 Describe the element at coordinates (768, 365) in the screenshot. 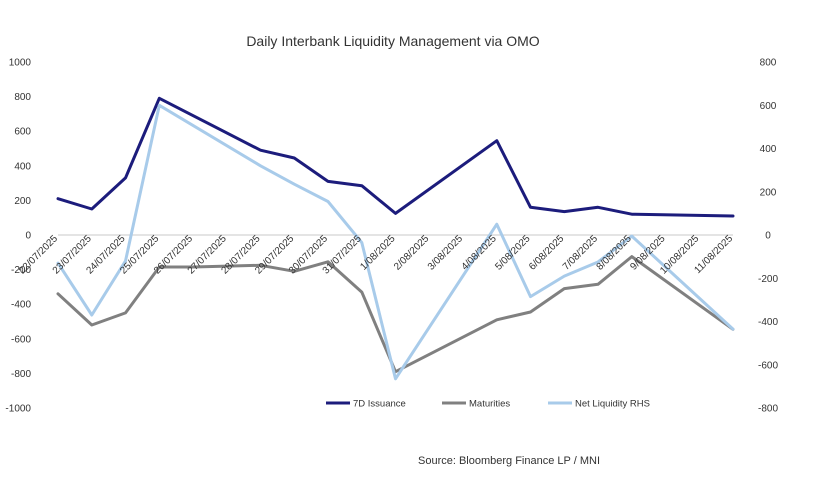

I see `right-tick-label: -600` at that location.